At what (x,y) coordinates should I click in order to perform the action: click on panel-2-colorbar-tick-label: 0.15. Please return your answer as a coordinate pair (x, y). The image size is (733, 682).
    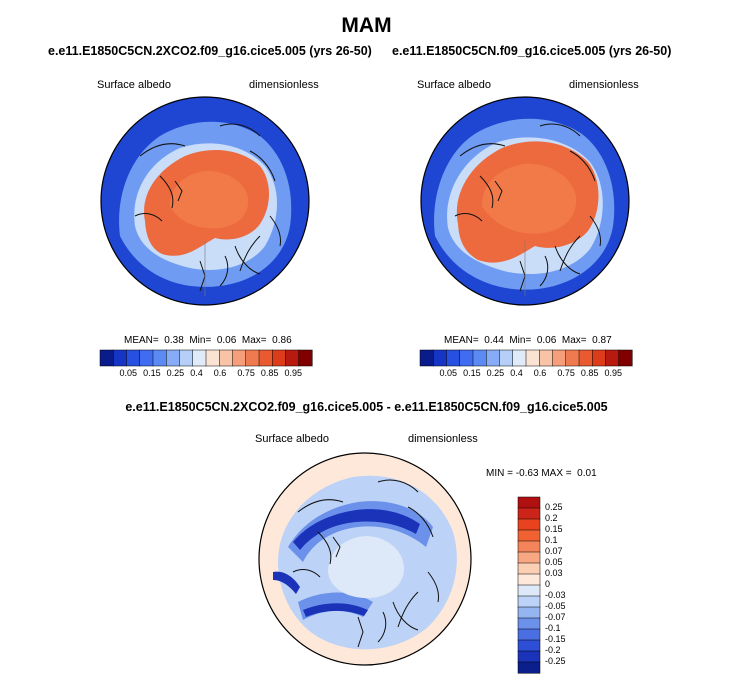
    Looking at the image, I should click on (472, 373).